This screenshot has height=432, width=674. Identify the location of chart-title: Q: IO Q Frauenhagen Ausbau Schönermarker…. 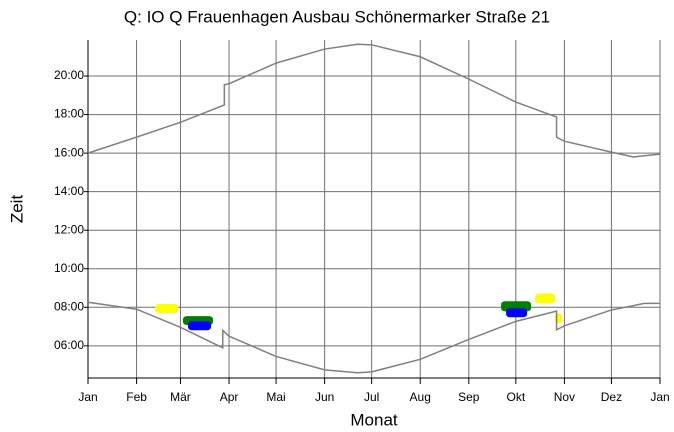
(337, 16).